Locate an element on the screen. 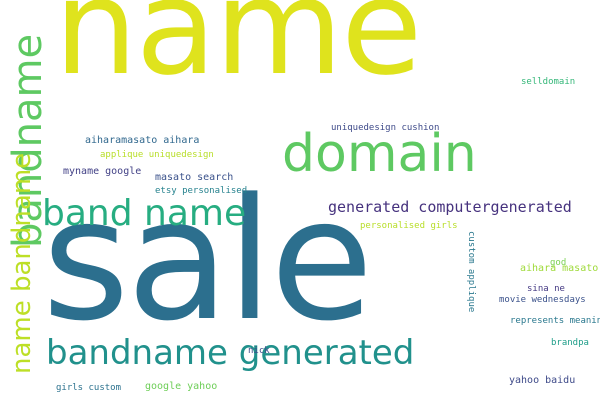 The height and width of the screenshot is (400, 600). word-god: god is located at coordinates (558, 263).